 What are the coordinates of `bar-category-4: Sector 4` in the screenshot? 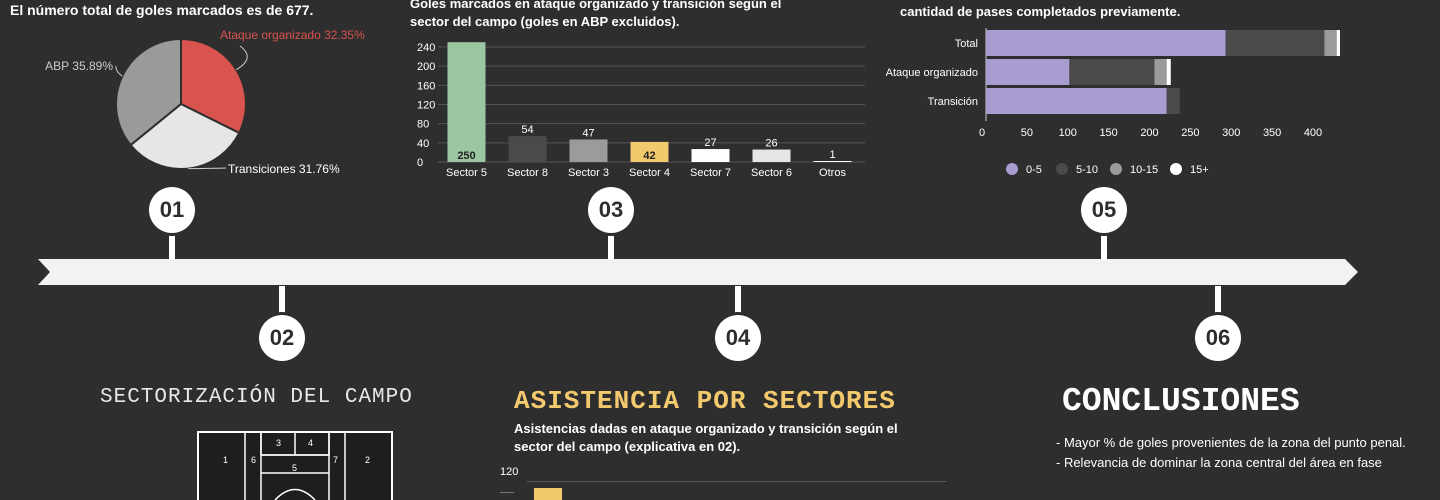 It's located at (649, 173).